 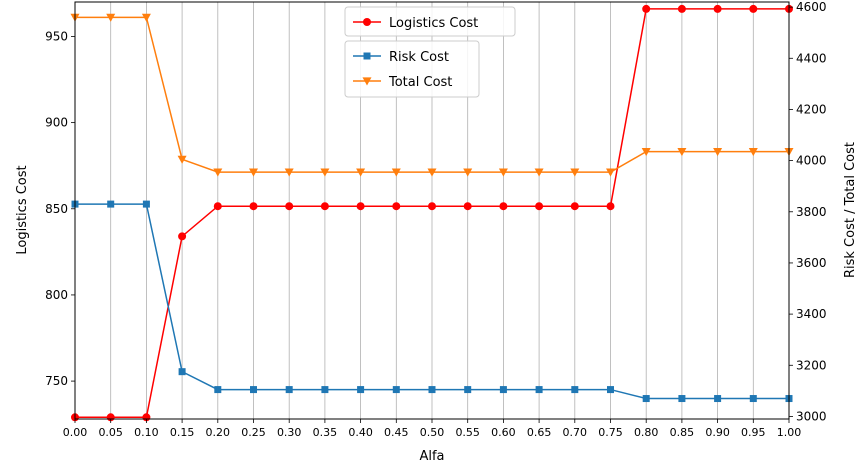 What do you see at coordinates (367, 81) in the screenshot?
I see `legend-marker-total-cost` at bounding box center [367, 81].